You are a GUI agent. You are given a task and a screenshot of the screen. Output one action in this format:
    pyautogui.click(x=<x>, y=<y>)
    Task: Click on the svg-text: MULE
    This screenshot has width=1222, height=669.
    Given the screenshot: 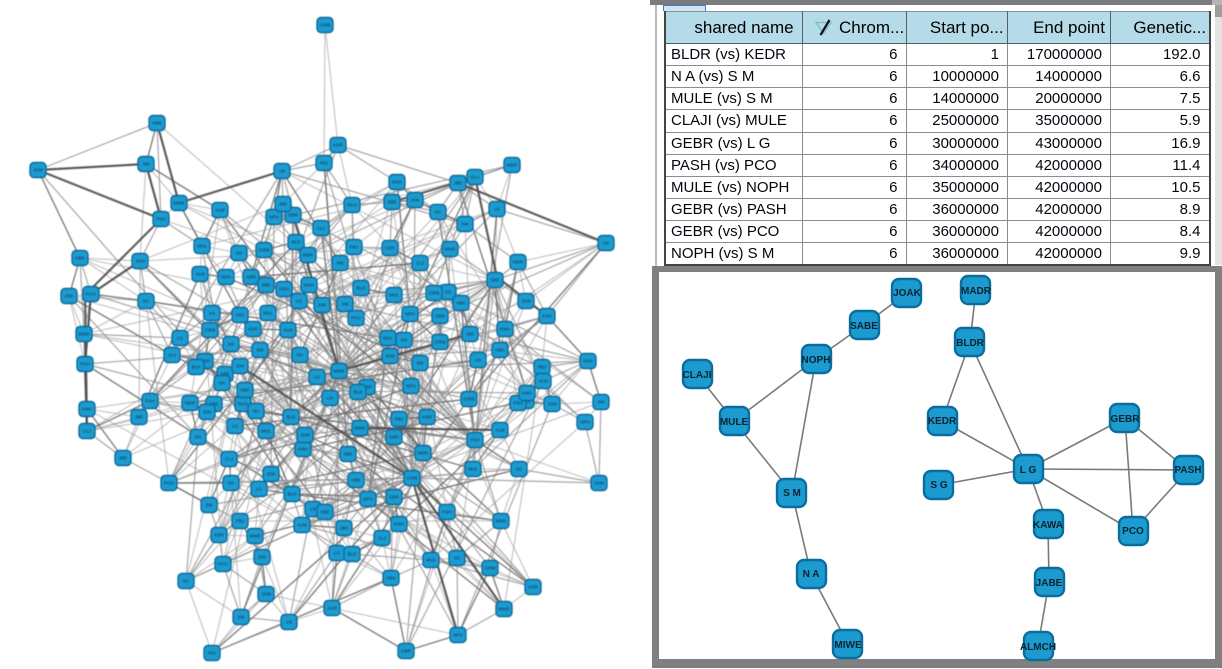 What is the action you would take?
    pyautogui.click(x=734, y=422)
    